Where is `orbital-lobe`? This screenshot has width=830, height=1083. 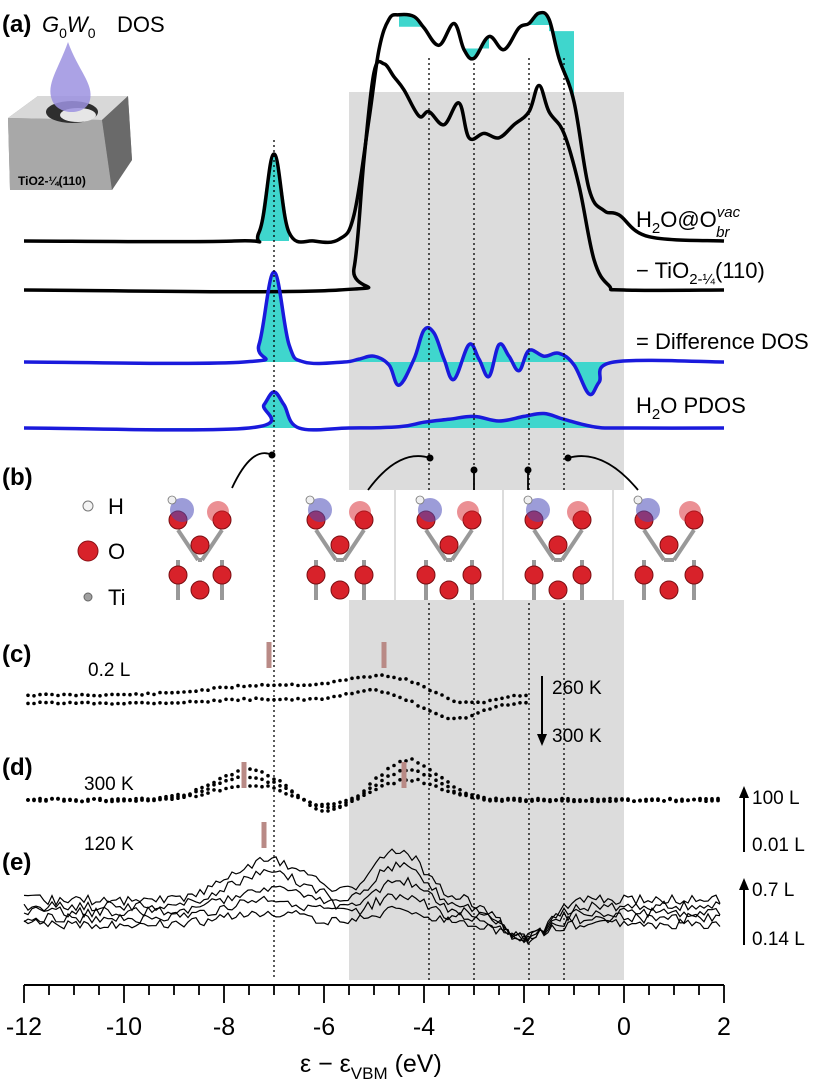
orbital-lobe is located at coordinates (218, 512).